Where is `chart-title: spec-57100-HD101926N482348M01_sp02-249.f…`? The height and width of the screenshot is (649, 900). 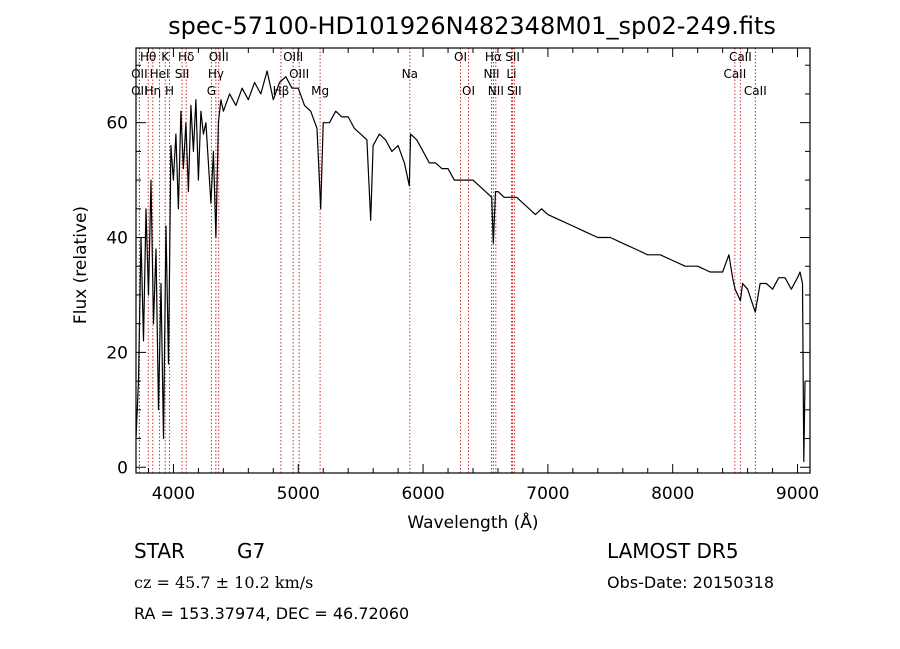
chart-title: spec-57100-HD101926N482348M01_sp02-249.f… is located at coordinates (472, 26).